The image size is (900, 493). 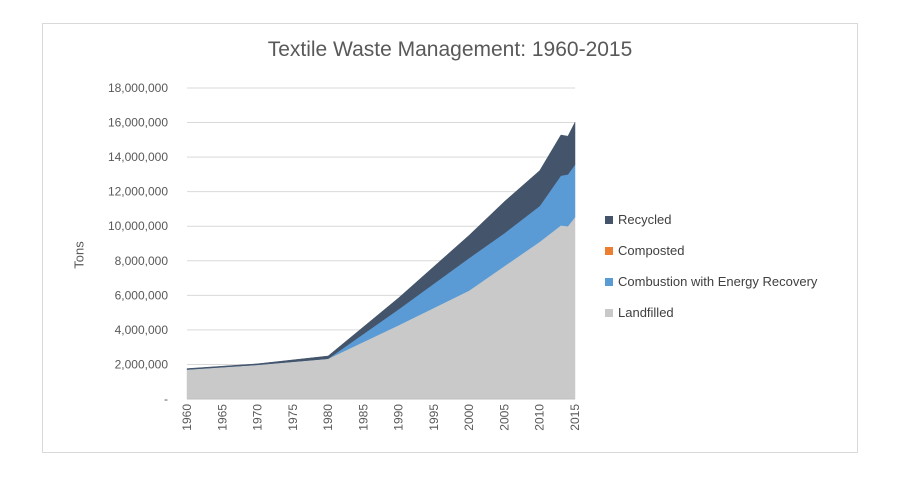 I want to click on x-tick-label: 1985, so click(x=363, y=417).